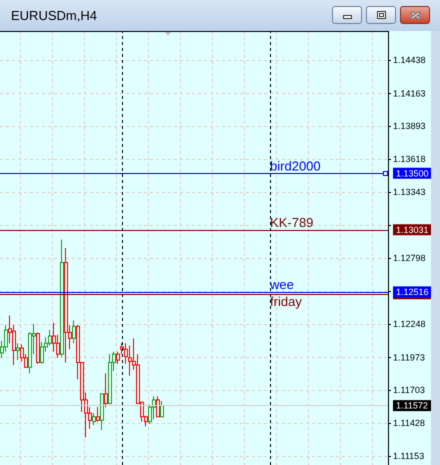  What do you see at coordinates (409, 423) in the screenshot?
I see `y-tick-label: 1.11428` at bounding box center [409, 423].